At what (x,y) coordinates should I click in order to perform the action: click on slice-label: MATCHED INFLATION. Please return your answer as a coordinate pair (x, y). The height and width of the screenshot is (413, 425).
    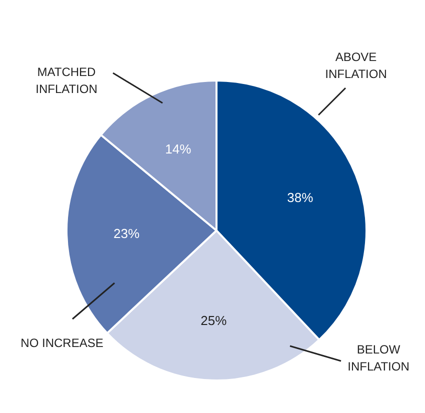
    Looking at the image, I should click on (67, 80).